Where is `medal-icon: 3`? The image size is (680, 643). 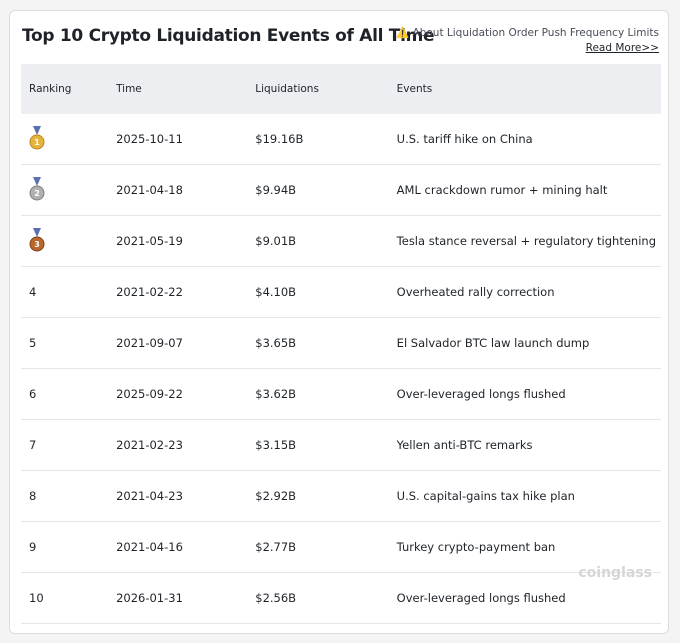
medal-icon: 3 is located at coordinates (37, 240).